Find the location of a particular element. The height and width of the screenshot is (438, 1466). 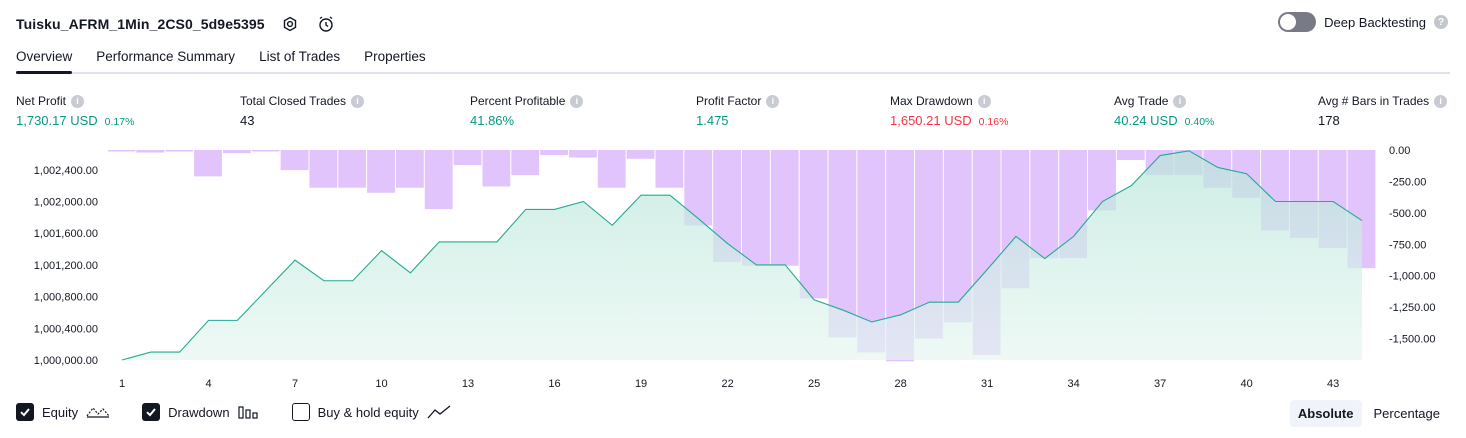

x-axis-tick: 19 is located at coordinates (641, 384).